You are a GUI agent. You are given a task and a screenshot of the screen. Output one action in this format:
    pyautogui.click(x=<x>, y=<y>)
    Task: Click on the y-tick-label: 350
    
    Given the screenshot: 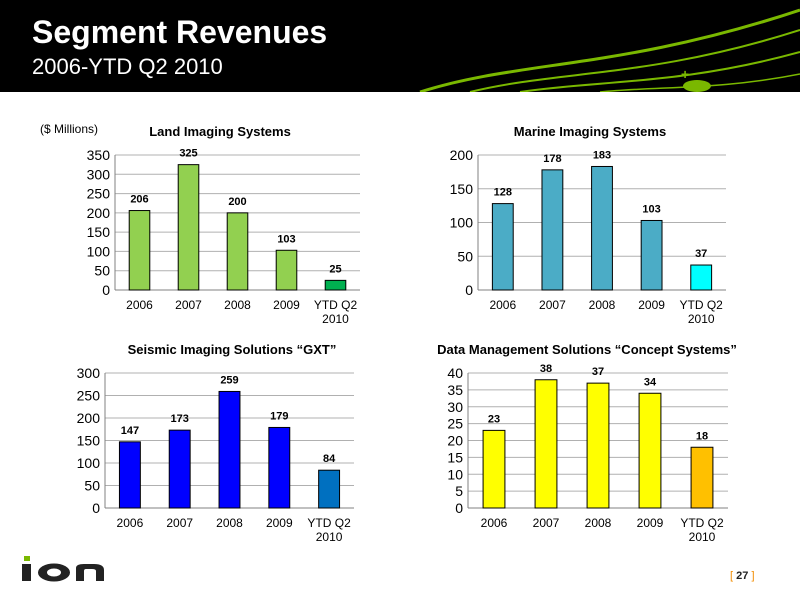 What is the action you would take?
    pyautogui.click(x=99, y=155)
    